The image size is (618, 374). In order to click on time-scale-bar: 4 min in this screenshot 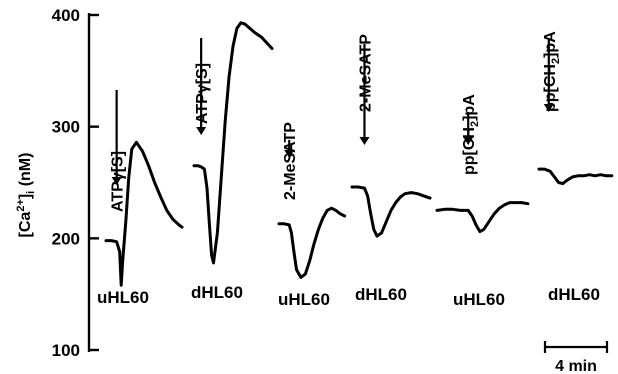, I will do `click(576, 357)`.